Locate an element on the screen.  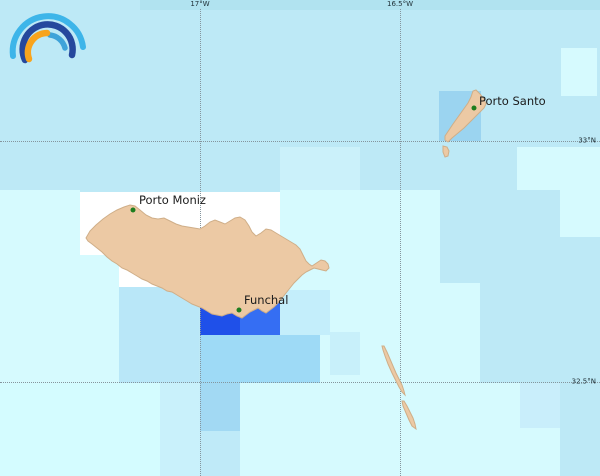
rainbow-logo-icon is located at coordinates (50, 40).